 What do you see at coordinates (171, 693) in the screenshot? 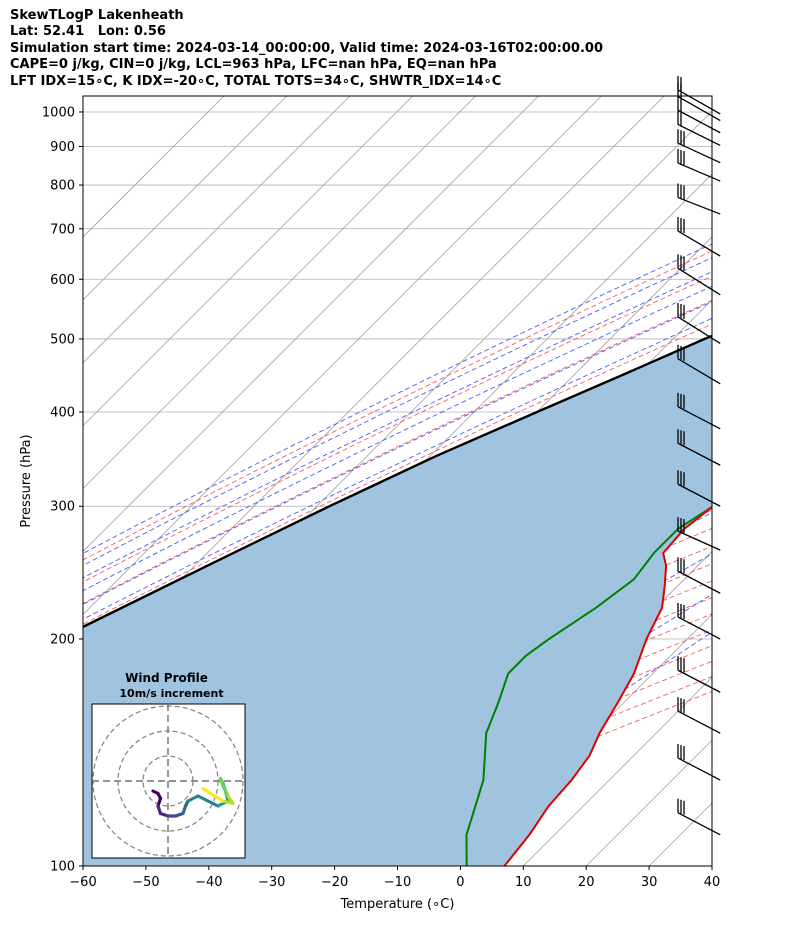
I see `hodograph-subtitle: 10m/s increment` at bounding box center [171, 693].